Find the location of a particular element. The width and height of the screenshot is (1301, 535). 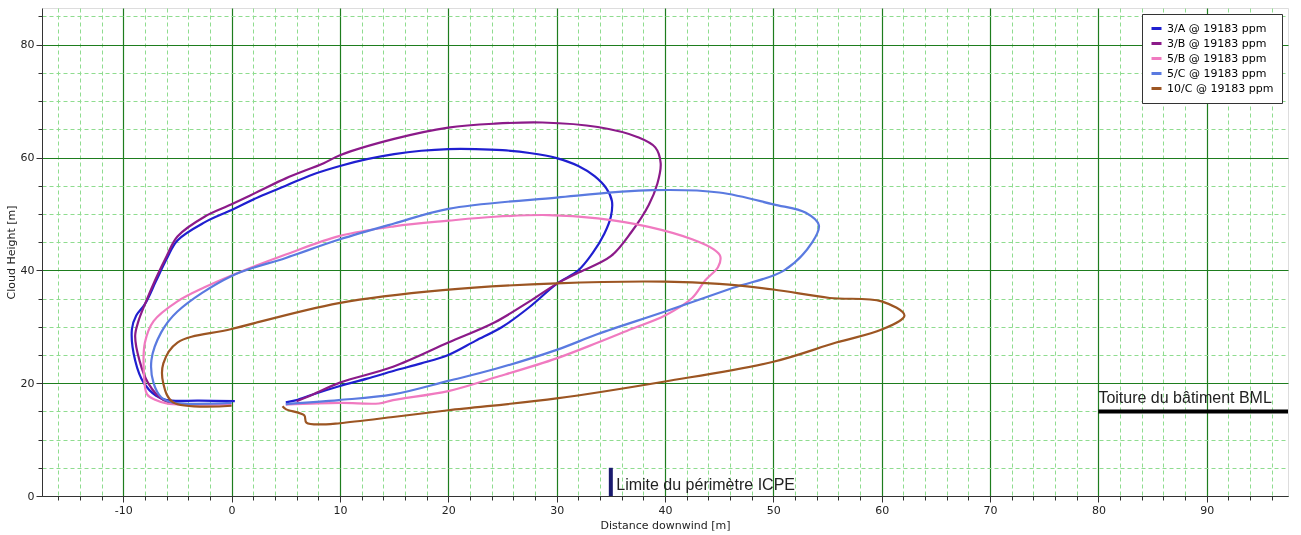

x-tick-label: 40 is located at coordinates (665, 510).